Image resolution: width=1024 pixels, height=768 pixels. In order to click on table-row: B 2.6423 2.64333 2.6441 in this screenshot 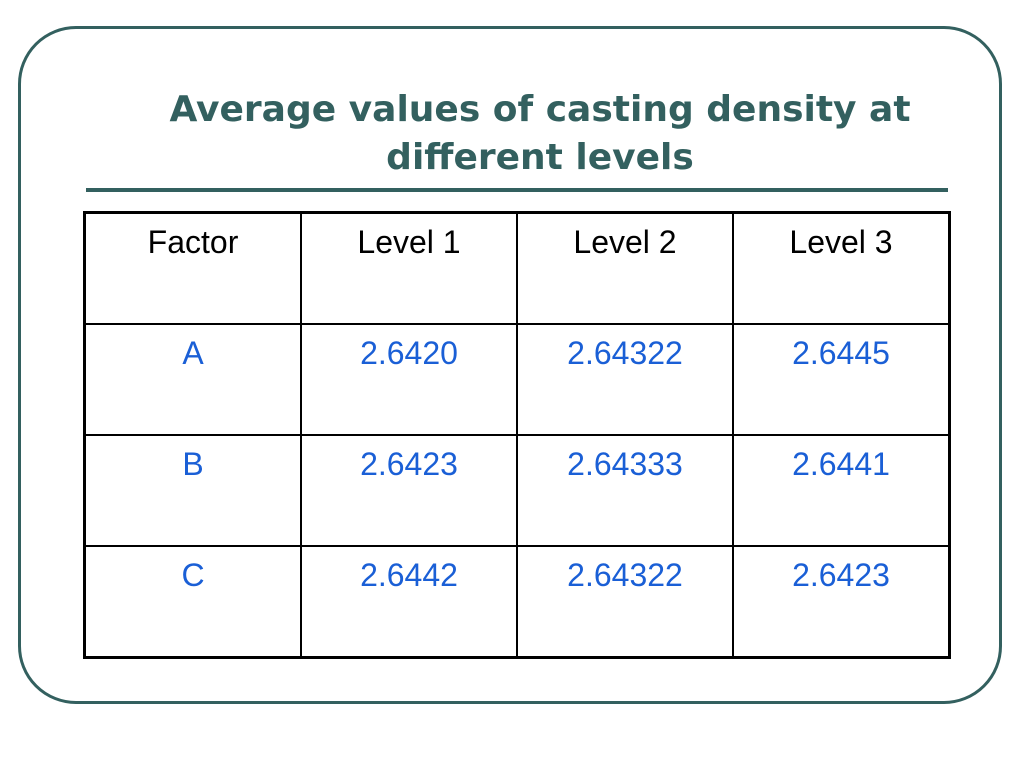, I will do `click(517, 490)`.